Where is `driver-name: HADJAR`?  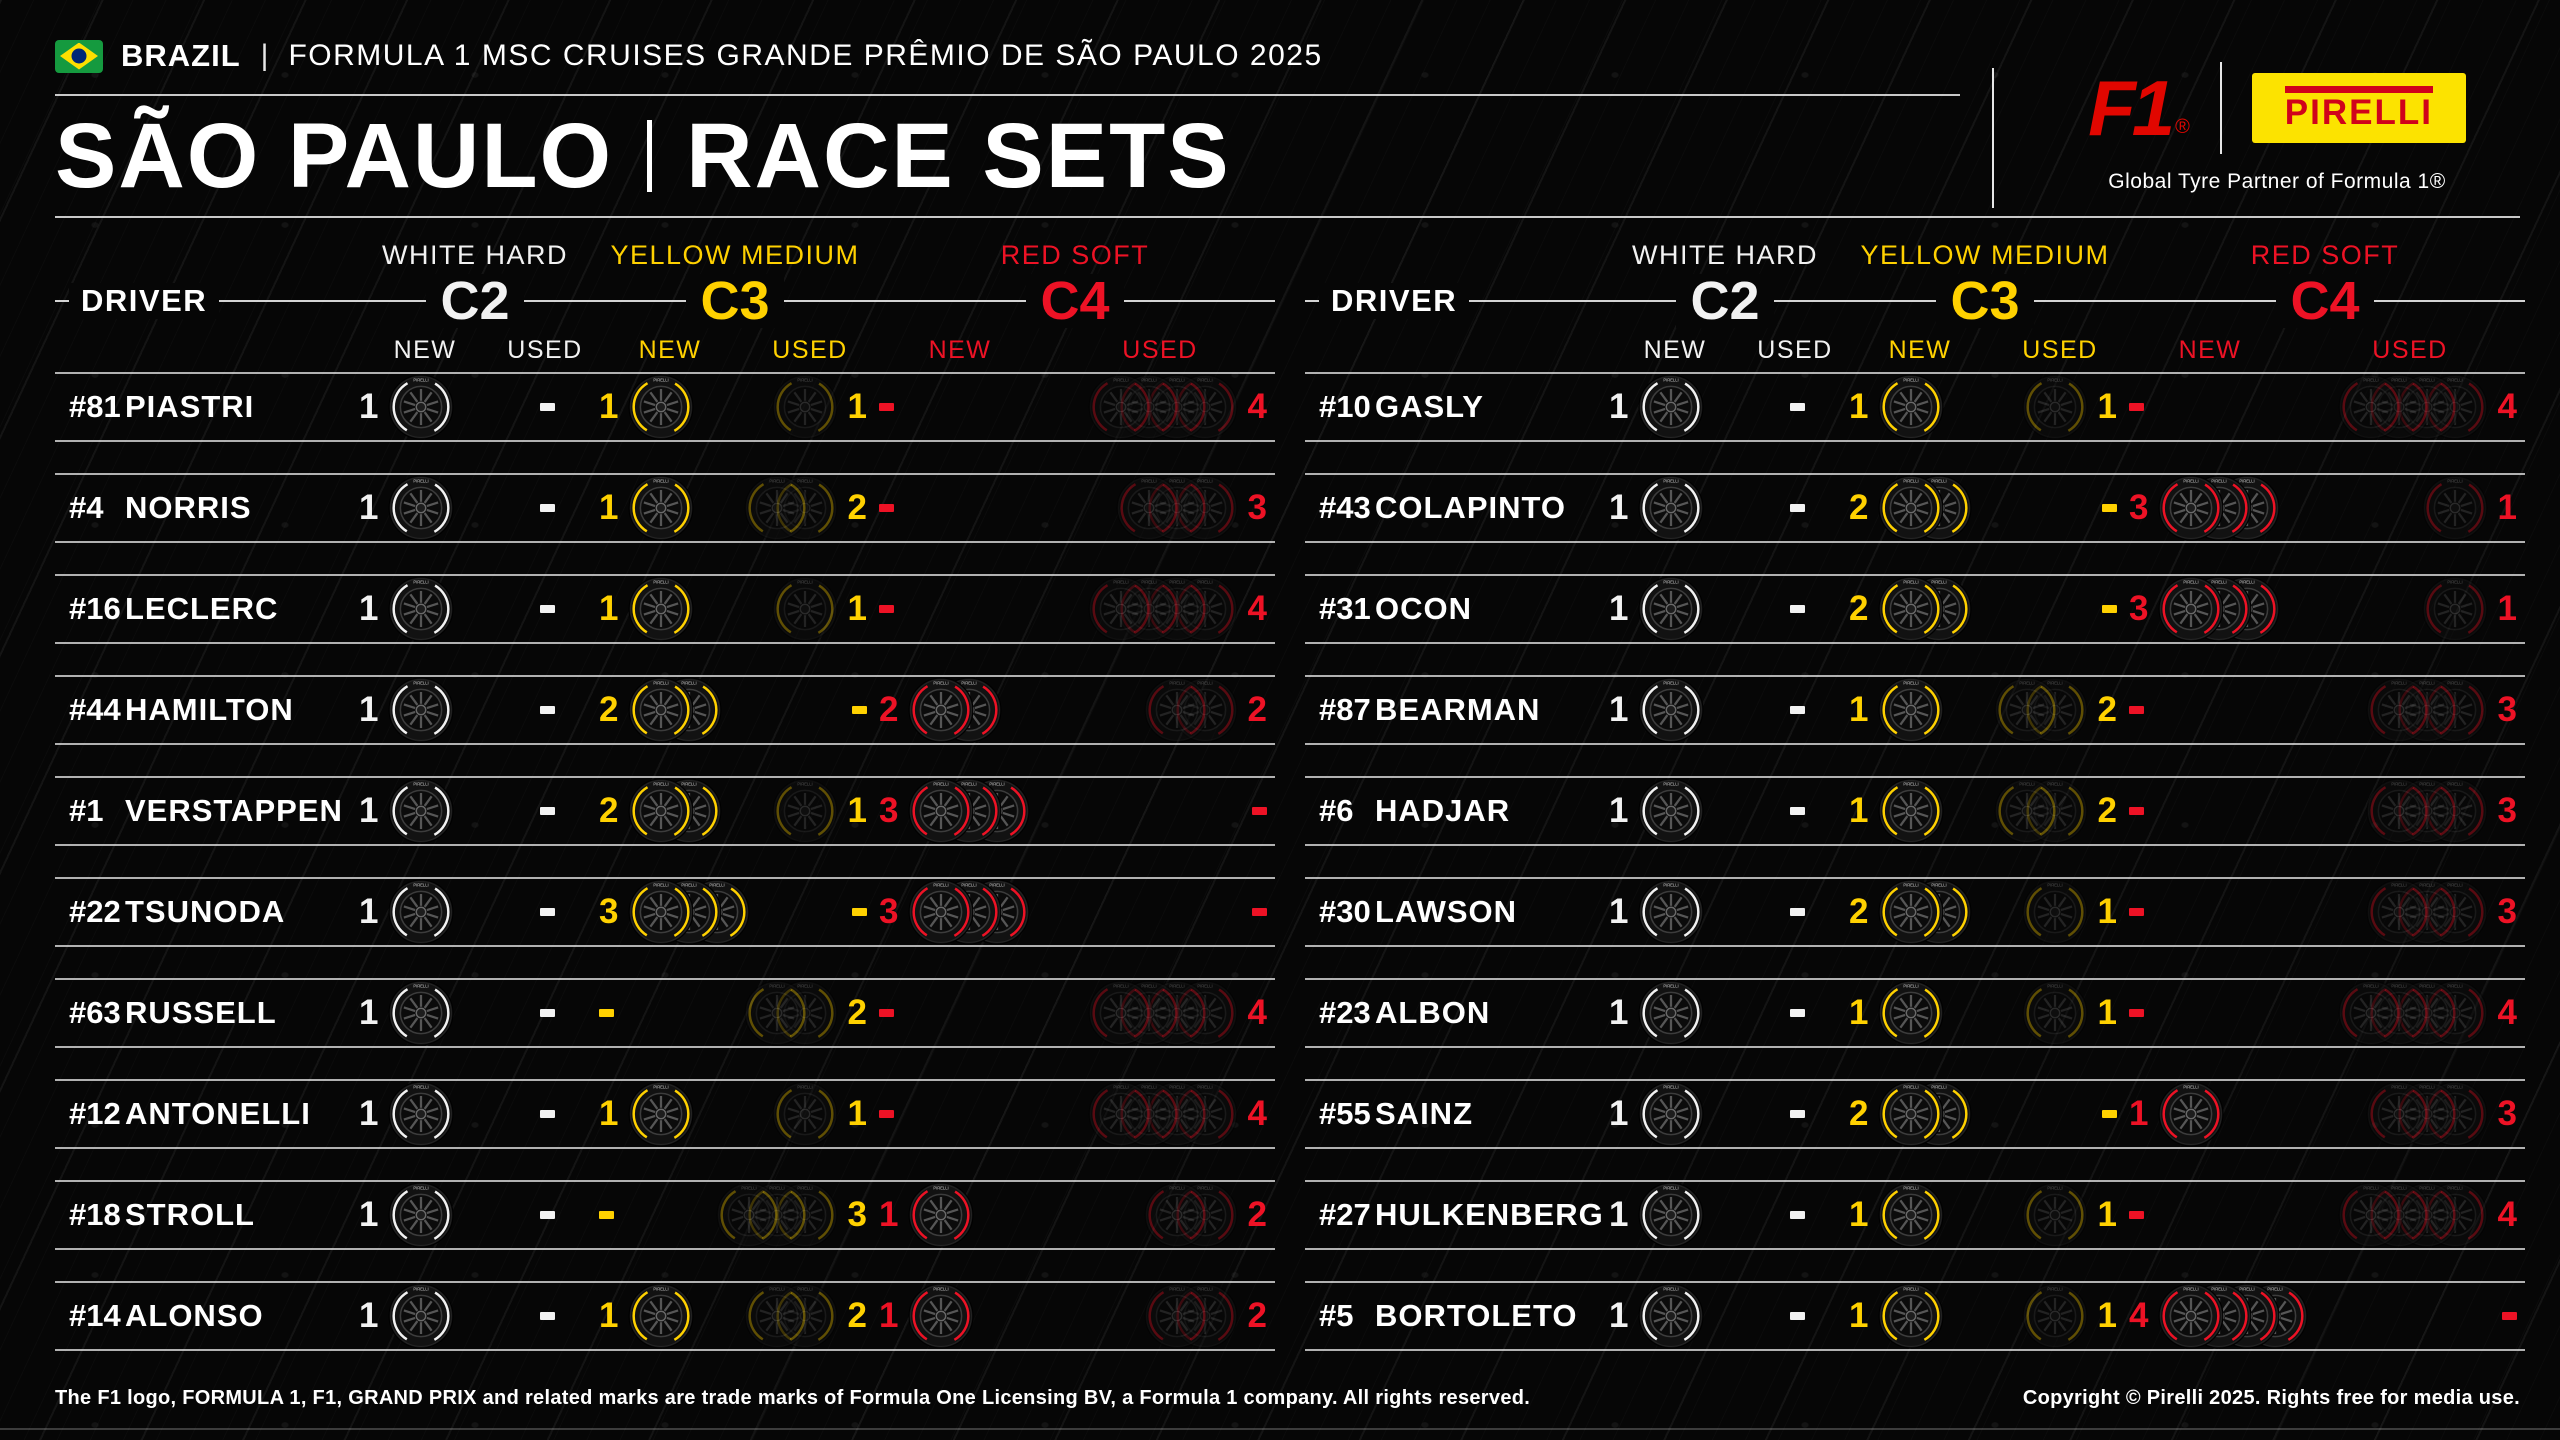
driver-name: HADJAR is located at coordinates (1443, 810).